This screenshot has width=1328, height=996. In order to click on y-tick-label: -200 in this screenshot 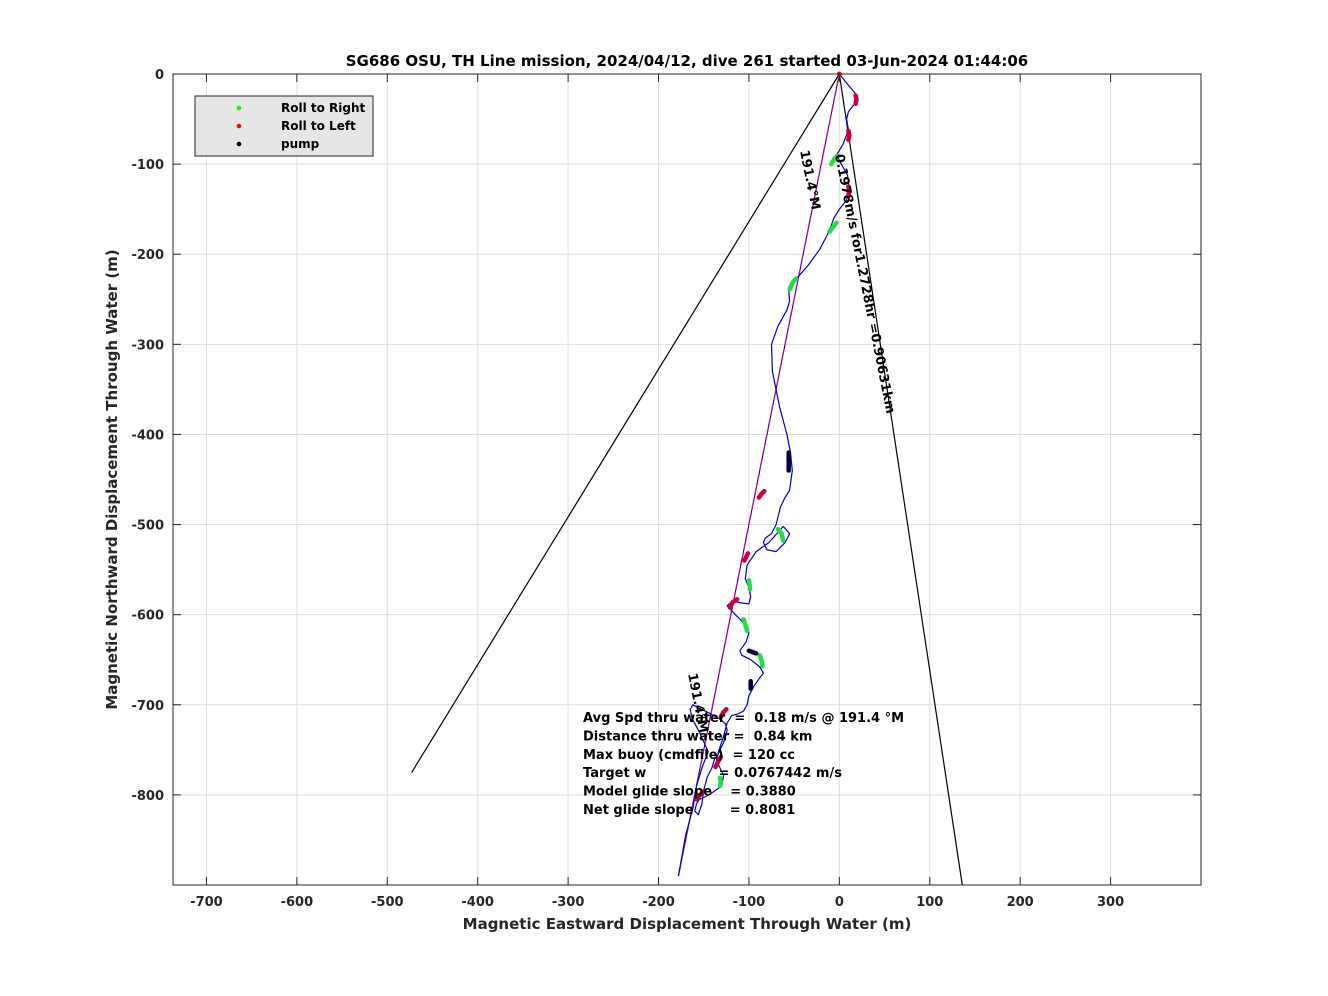, I will do `click(147, 255)`.